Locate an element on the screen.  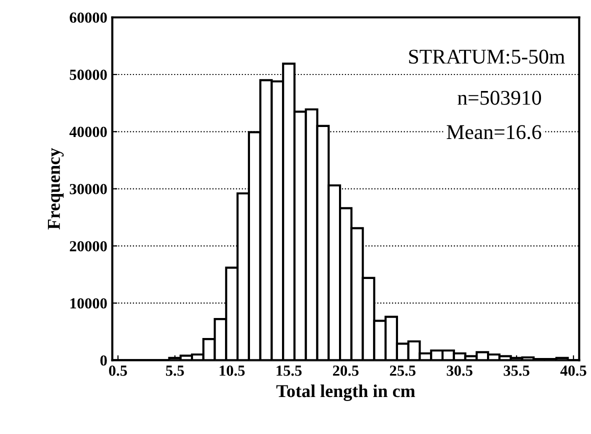
y-tick-label: 60000 is located at coordinates (88, 17).